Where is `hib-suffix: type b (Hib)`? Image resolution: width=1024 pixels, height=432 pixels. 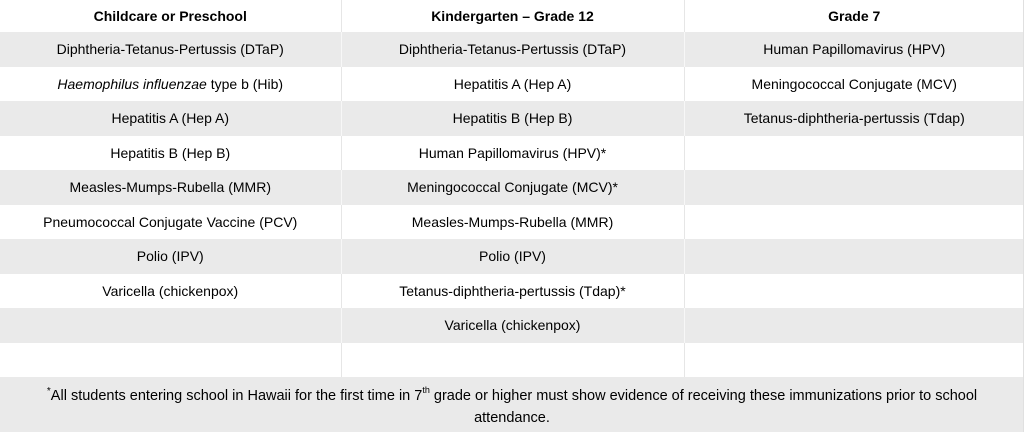
hib-suffix: type b (Hib) is located at coordinates (245, 83).